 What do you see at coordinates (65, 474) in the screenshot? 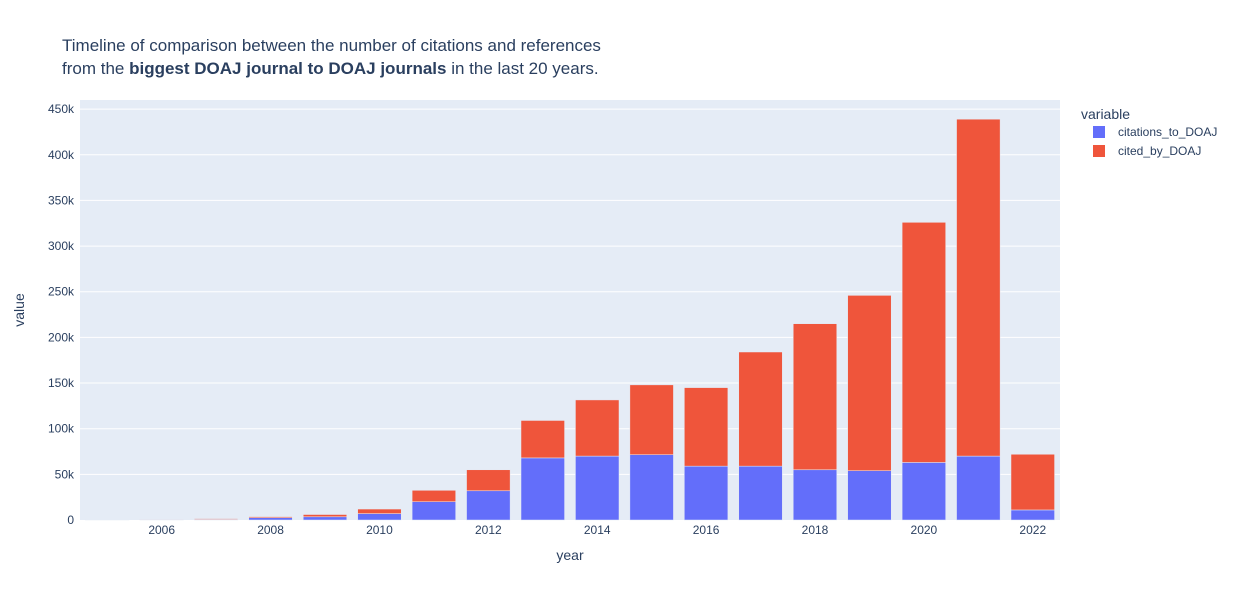
I see `y-tick-label: 50k` at bounding box center [65, 474].